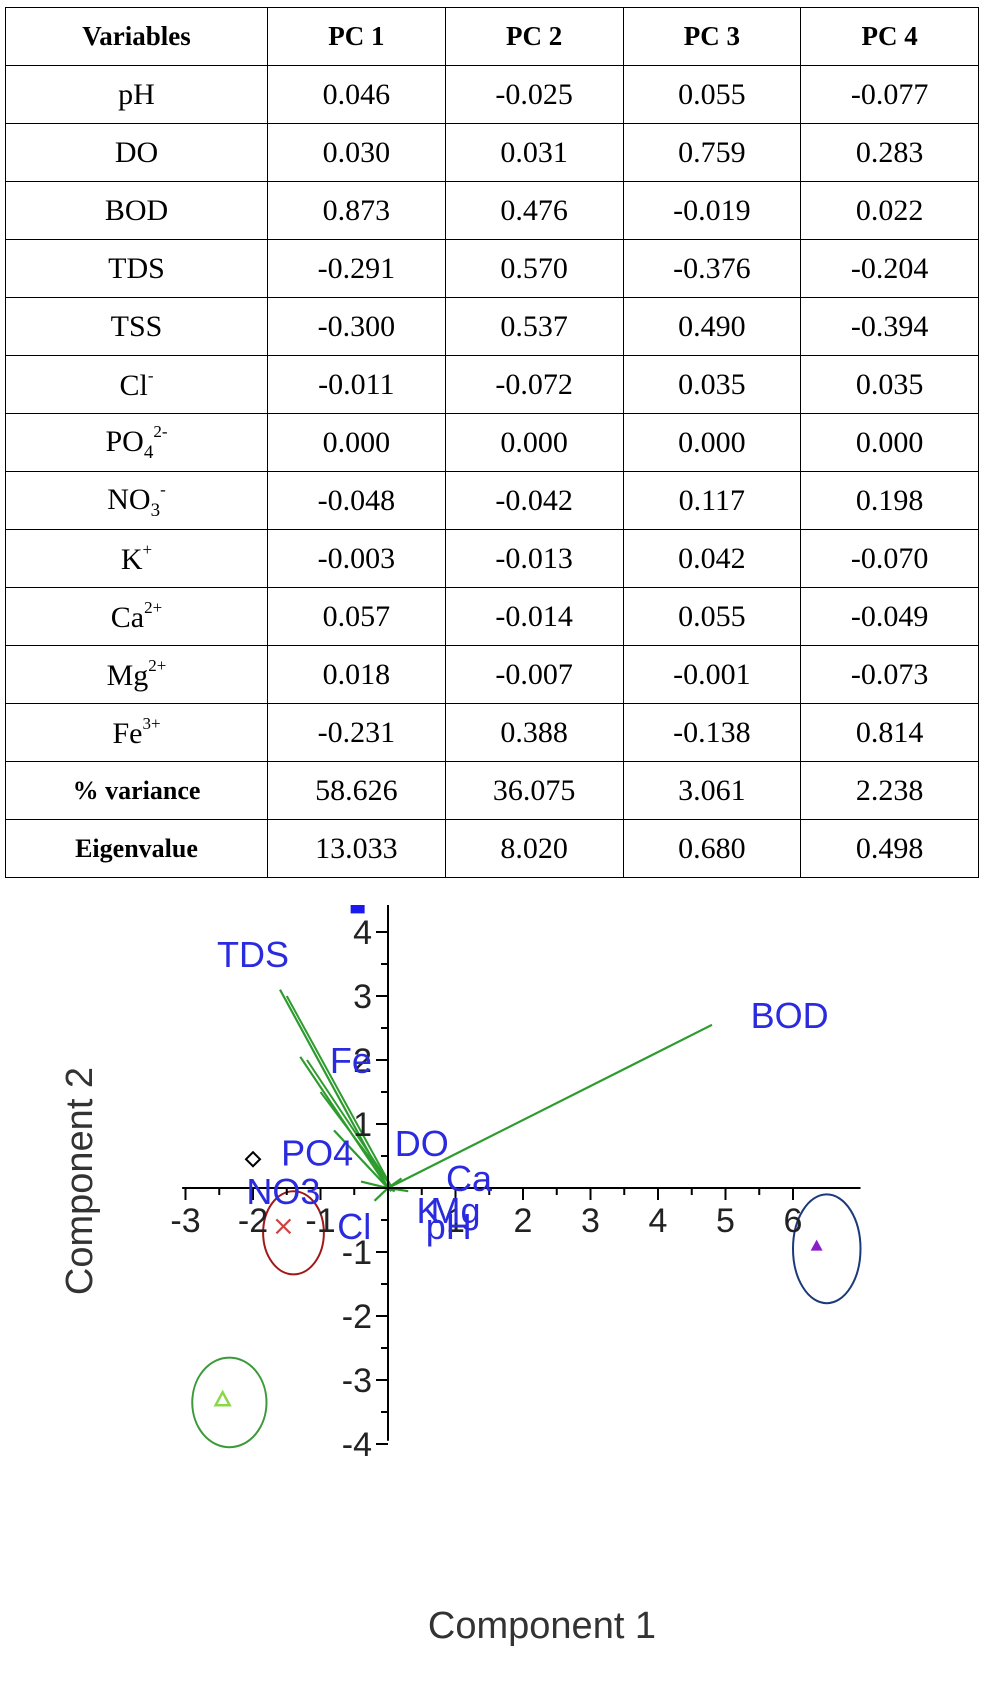 This screenshot has width=993, height=1682. What do you see at coordinates (147, 549) in the screenshot?
I see `variable-charge: +` at bounding box center [147, 549].